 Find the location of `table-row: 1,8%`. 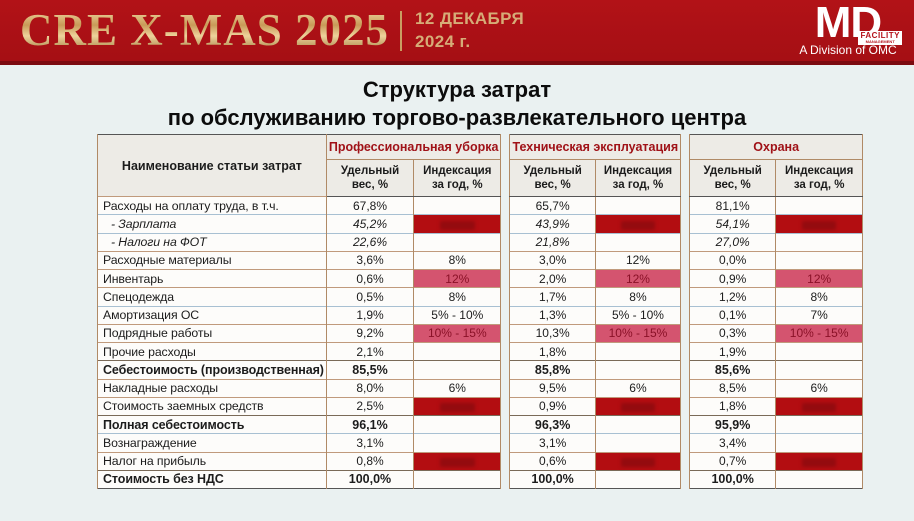

table-row: 1,8% is located at coordinates (595, 351).